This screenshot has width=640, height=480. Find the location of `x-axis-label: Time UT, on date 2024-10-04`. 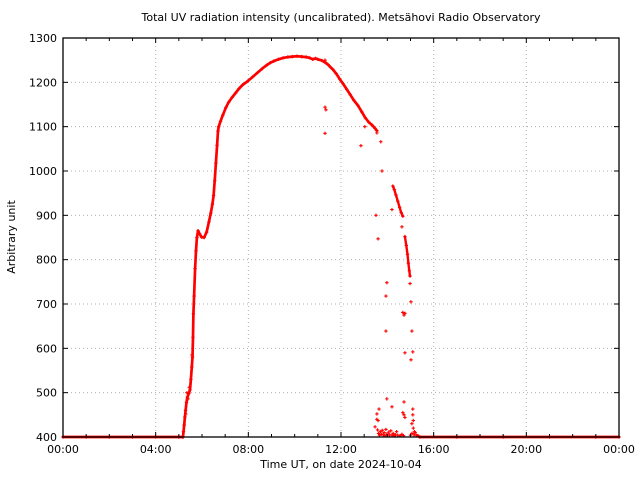

x-axis-label: Time UT, on date 2024-10-04 is located at coordinates (340, 464).